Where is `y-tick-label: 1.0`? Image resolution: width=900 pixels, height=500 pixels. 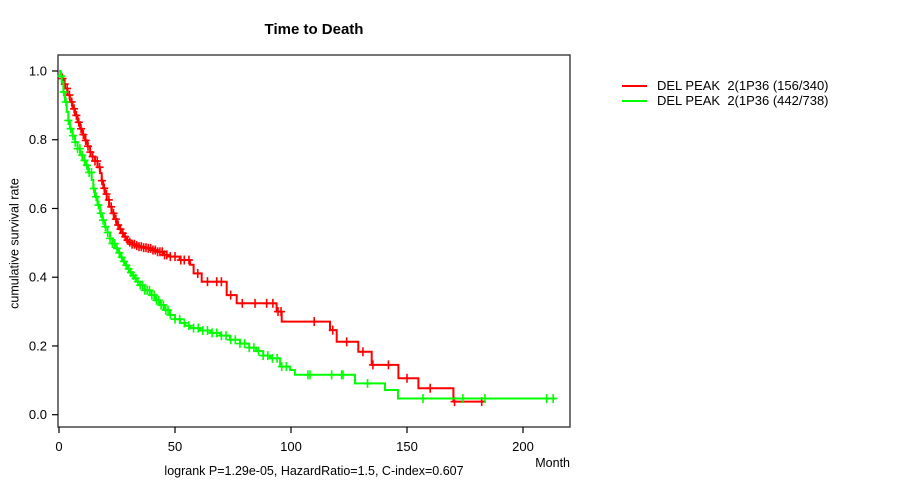
y-tick-label: 1.0 is located at coordinates (38, 71).